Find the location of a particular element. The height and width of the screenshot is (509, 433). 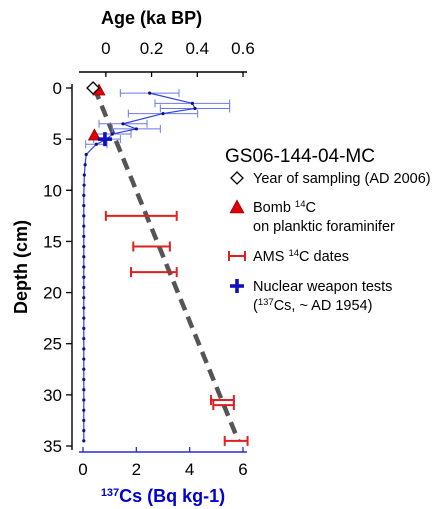

legend-label-part: on planktic foraminifer is located at coordinates (324, 227).